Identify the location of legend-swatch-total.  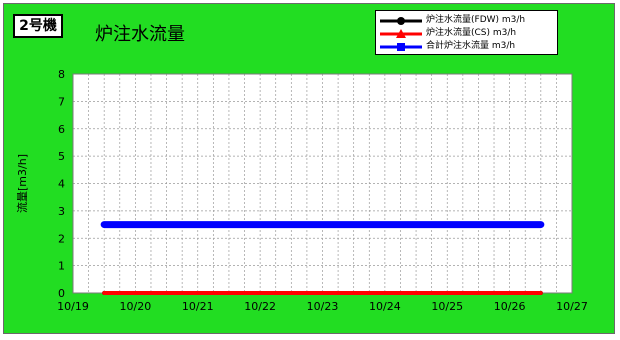
(401, 47).